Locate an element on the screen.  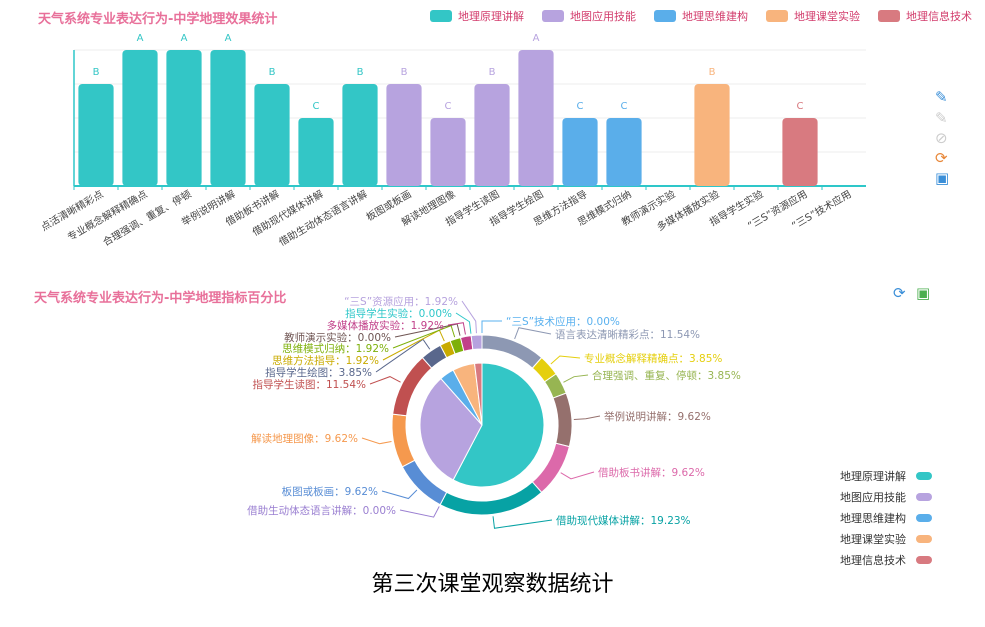
pie-slice-label: 专业概念解释精确点：3.85% is located at coordinates (653, 358).